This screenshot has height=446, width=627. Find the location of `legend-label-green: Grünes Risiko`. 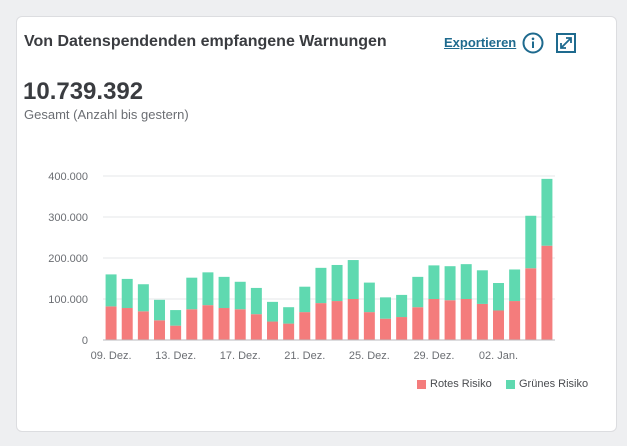

legend-label-green: Grünes Risiko is located at coordinates (554, 384).